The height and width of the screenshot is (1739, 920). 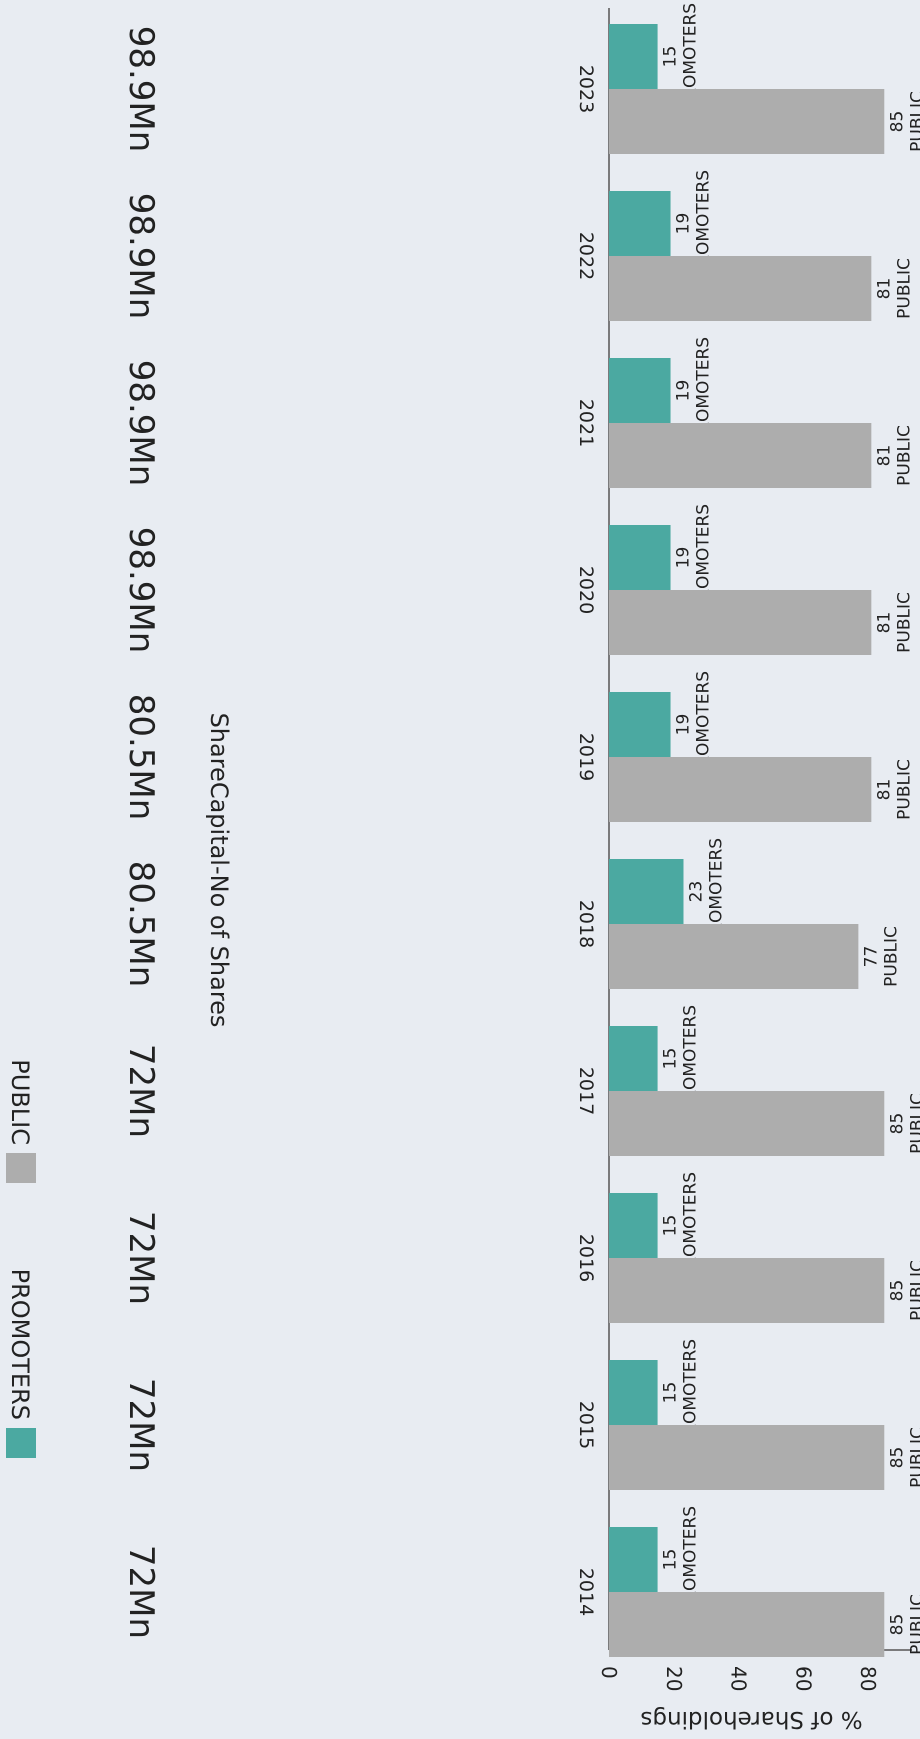 What do you see at coordinates (20, 1102) in the screenshot?
I see `legend-label-public: PUBLIC` at bounding box center [20, 1102].